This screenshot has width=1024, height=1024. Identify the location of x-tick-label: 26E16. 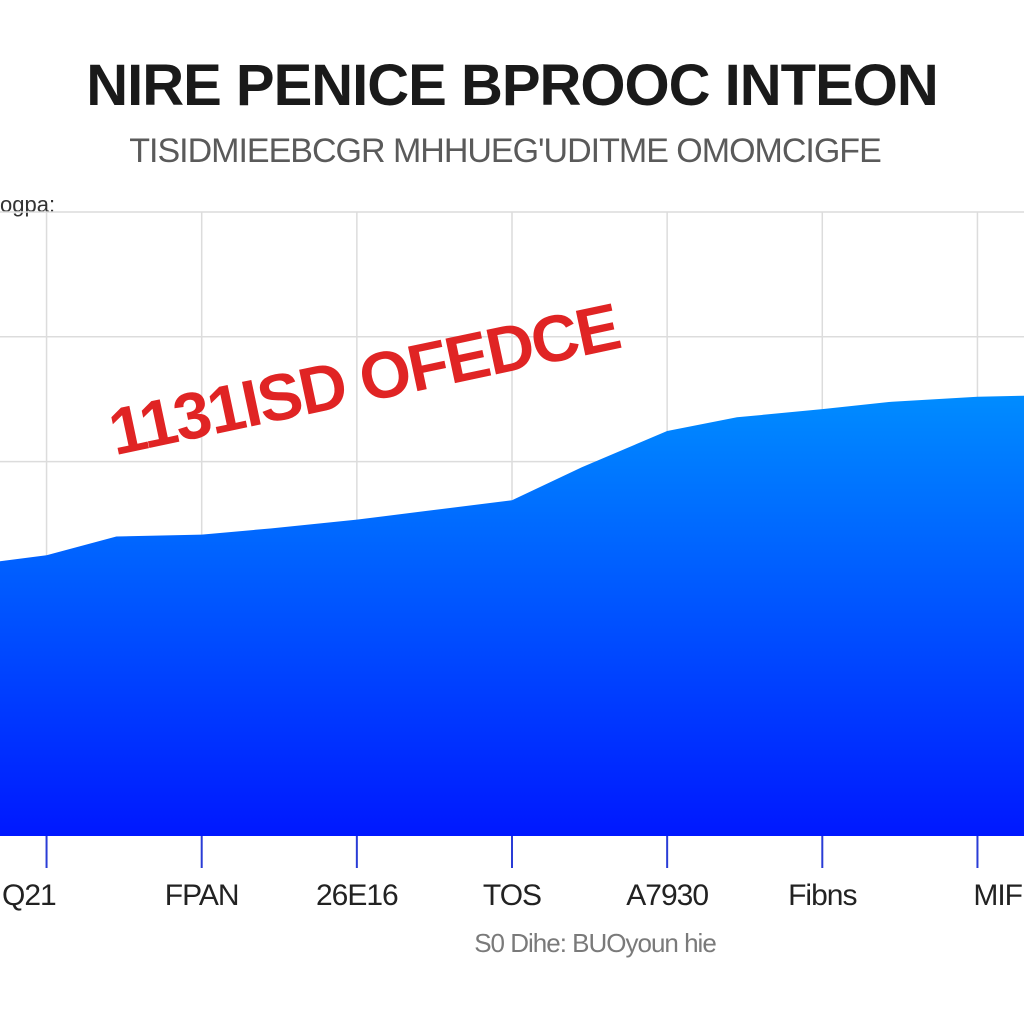
(357, 895).